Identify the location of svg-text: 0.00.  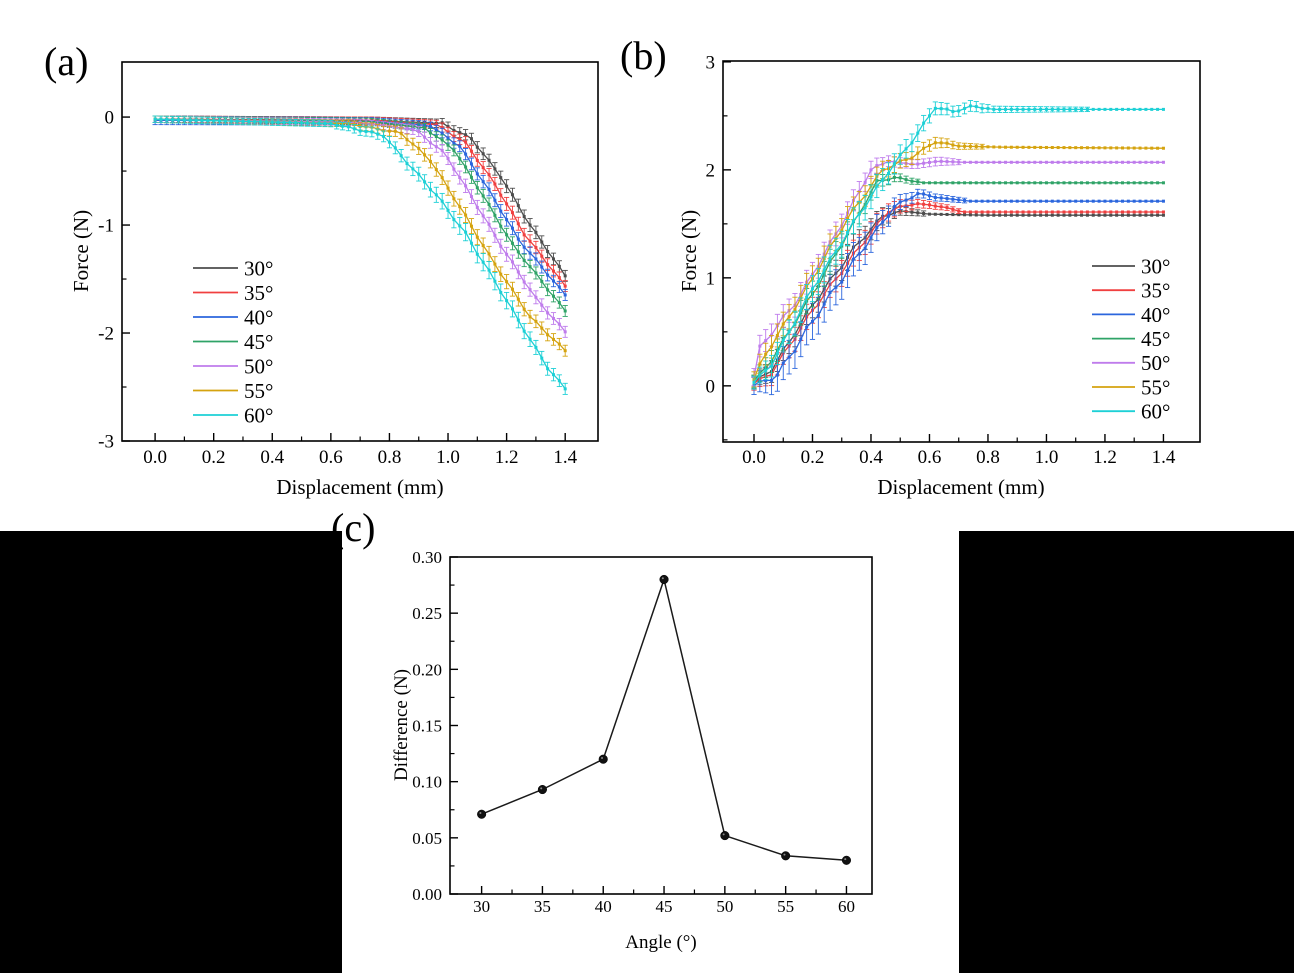
(427, 894).